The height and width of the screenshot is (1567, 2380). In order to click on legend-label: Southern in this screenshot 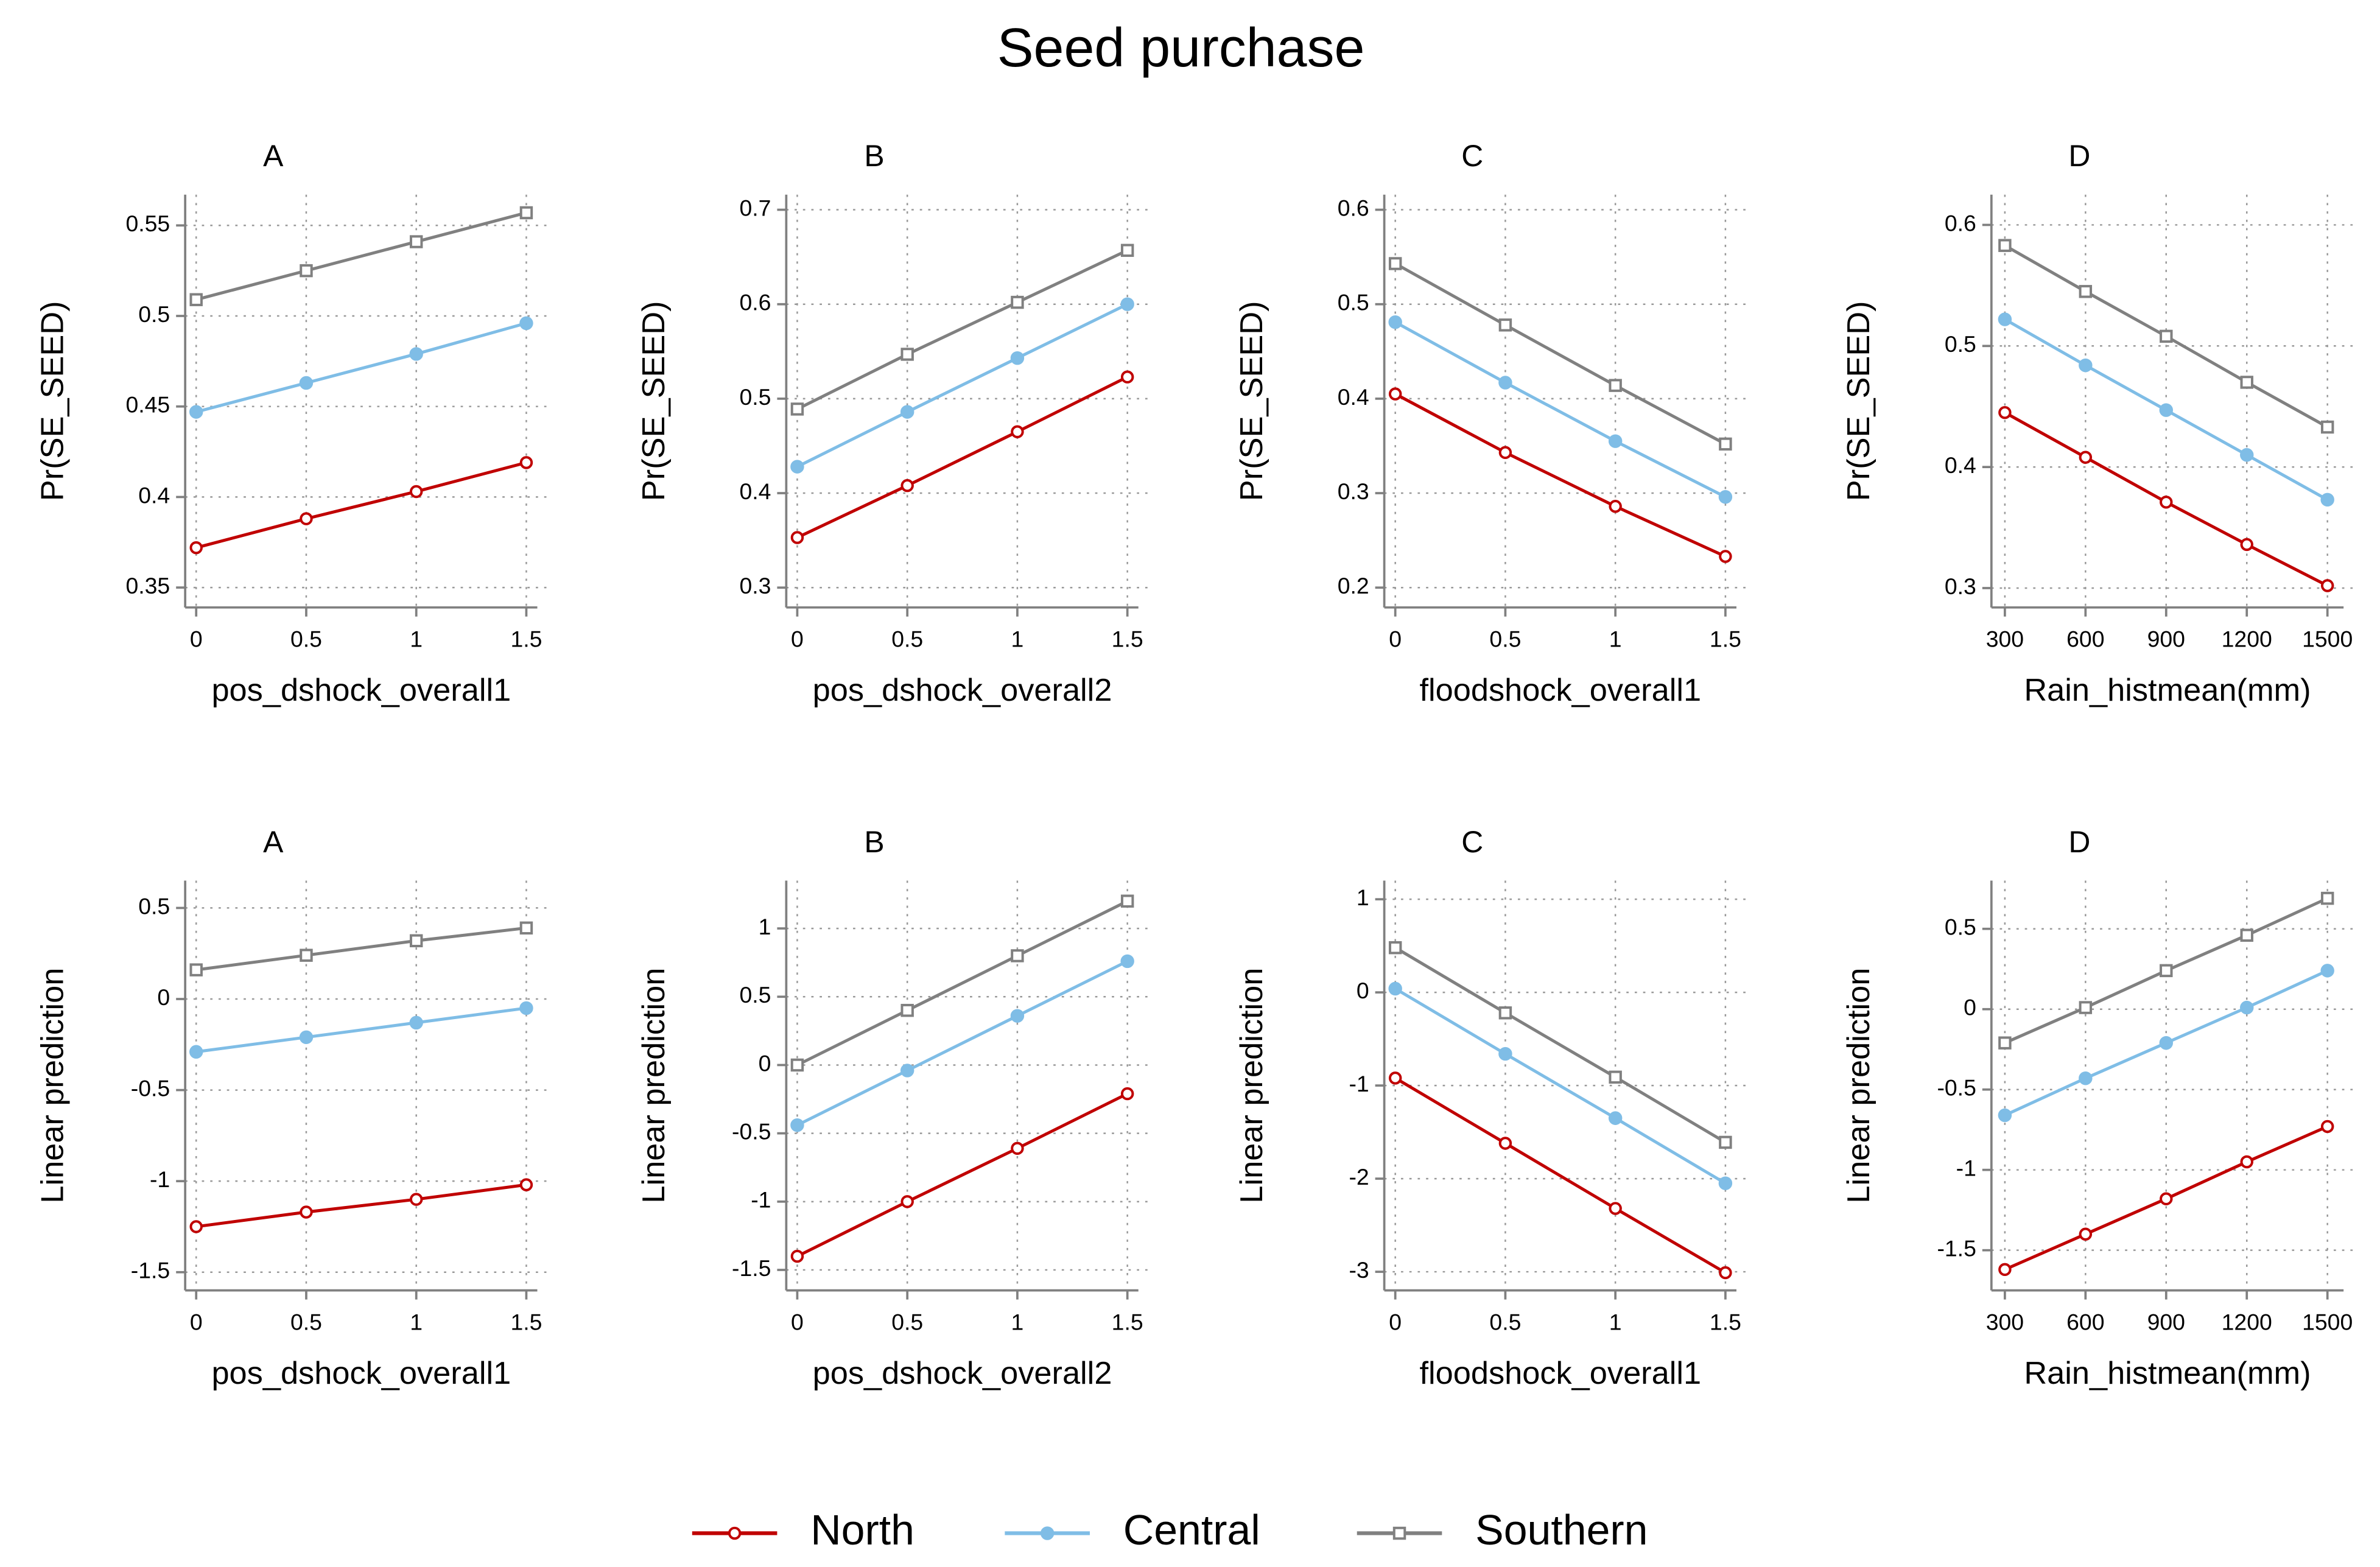, I will do `click(1561, 1530)`.